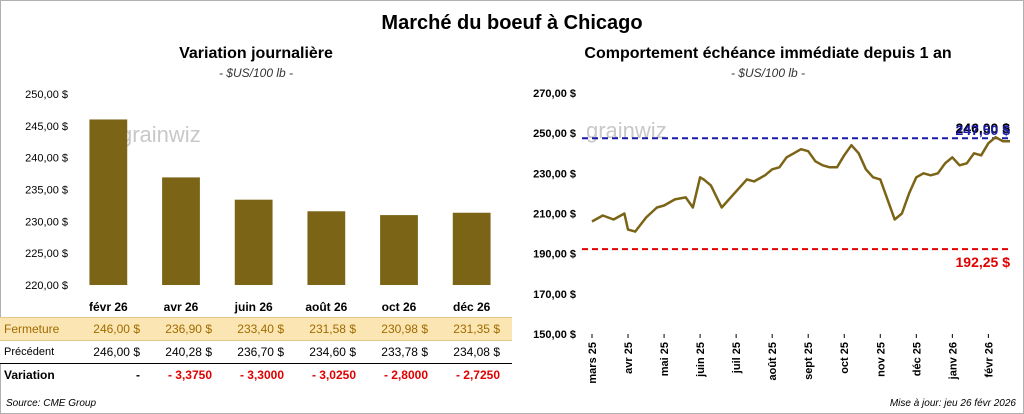 The height and width of the screenshot is (414, 1024). What do you see at coordinates (917, 359) in the screenshot?
I see `x-tick-label: déc 25` at bounding box center [917, 359].